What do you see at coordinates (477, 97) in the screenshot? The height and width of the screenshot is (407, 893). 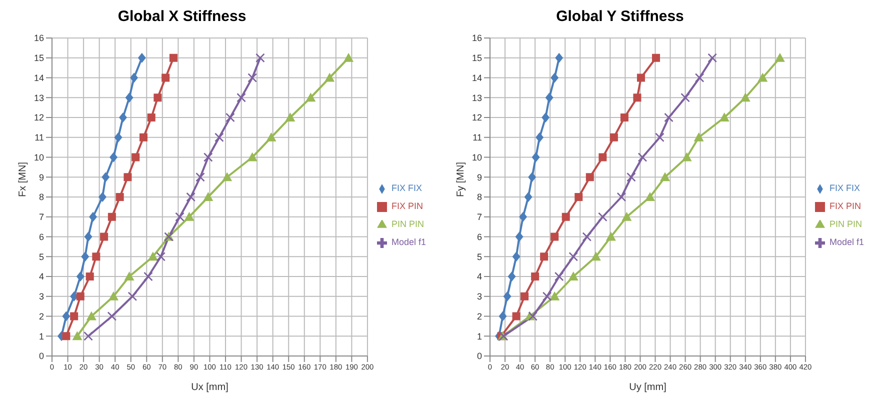 I see `y-tick-label: 13` at bounding box center [477, 97].